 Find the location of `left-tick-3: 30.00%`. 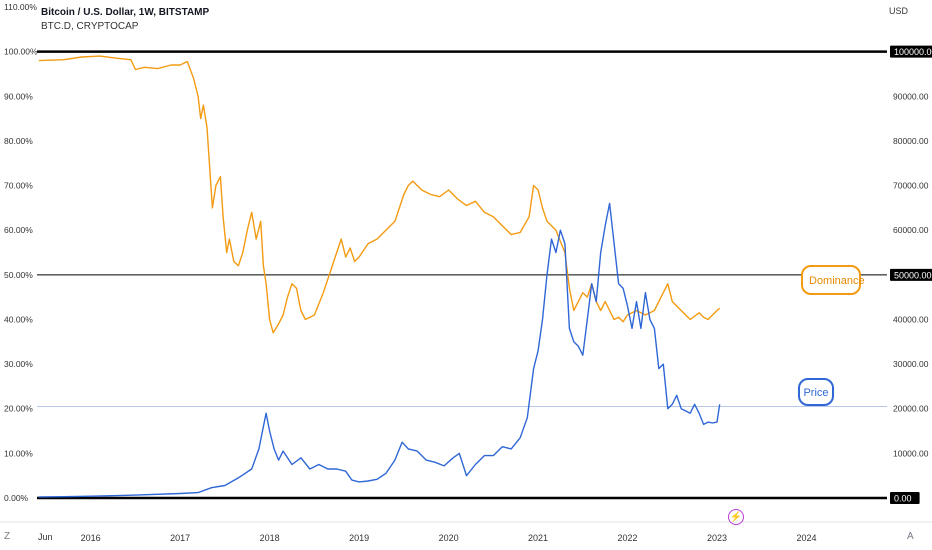

left-tick-3: 30.00% is located at coordinates (18, 364).